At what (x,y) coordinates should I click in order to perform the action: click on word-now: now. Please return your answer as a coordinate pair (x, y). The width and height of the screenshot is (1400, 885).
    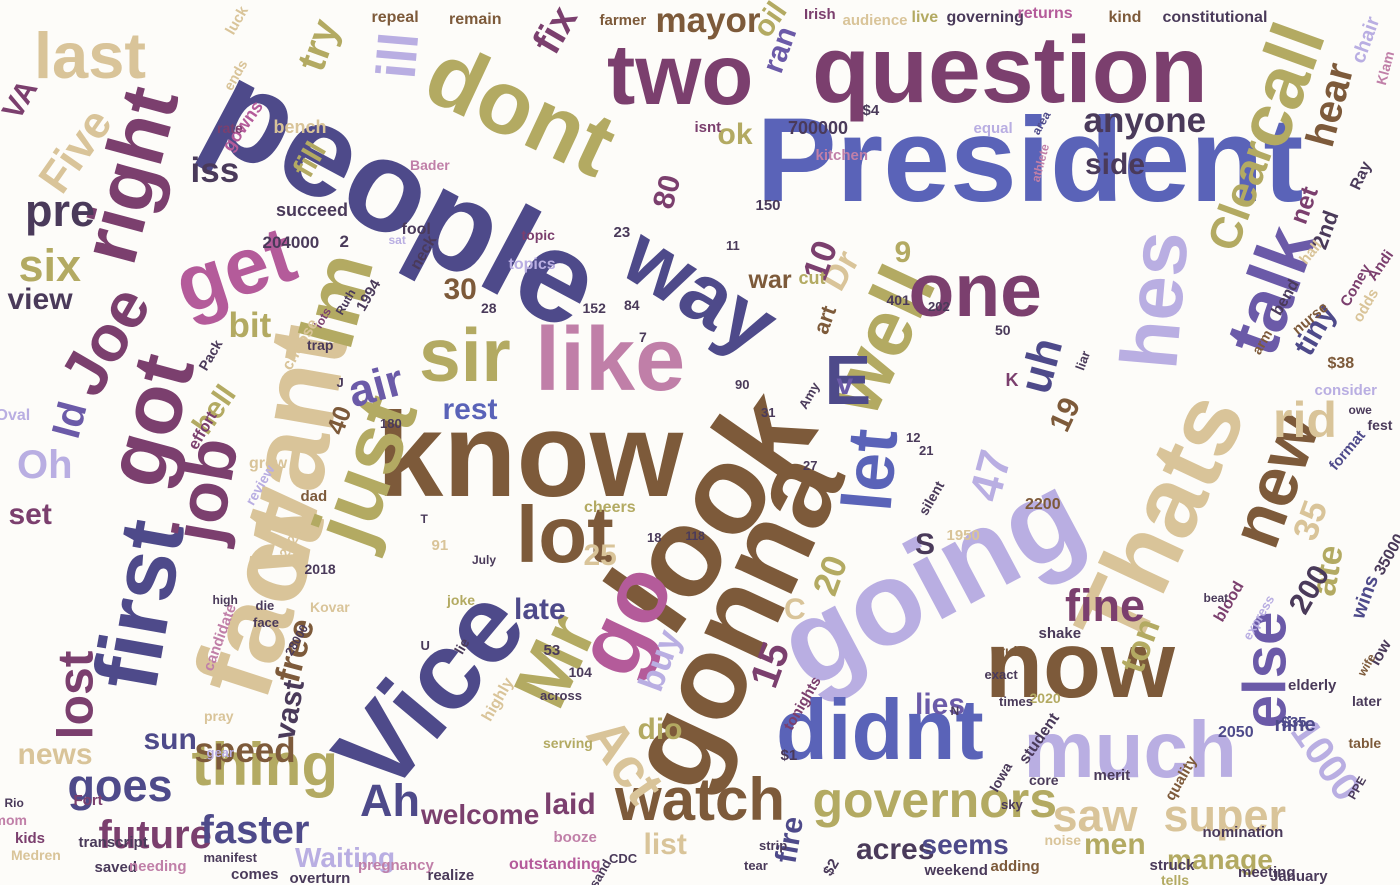
    Looking at the image, I should click on (1080, 664).